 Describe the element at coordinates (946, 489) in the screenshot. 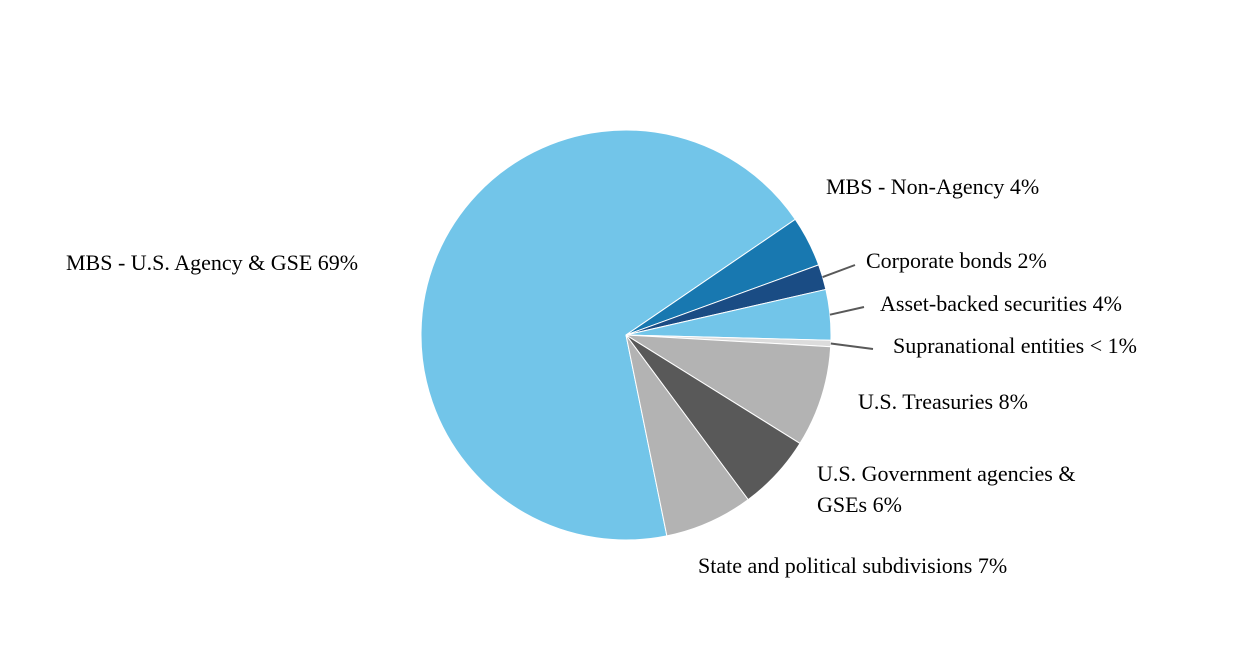

I see `label-us-gov-agencies: U.S. Government agencies & GSEs 6%` at that location.